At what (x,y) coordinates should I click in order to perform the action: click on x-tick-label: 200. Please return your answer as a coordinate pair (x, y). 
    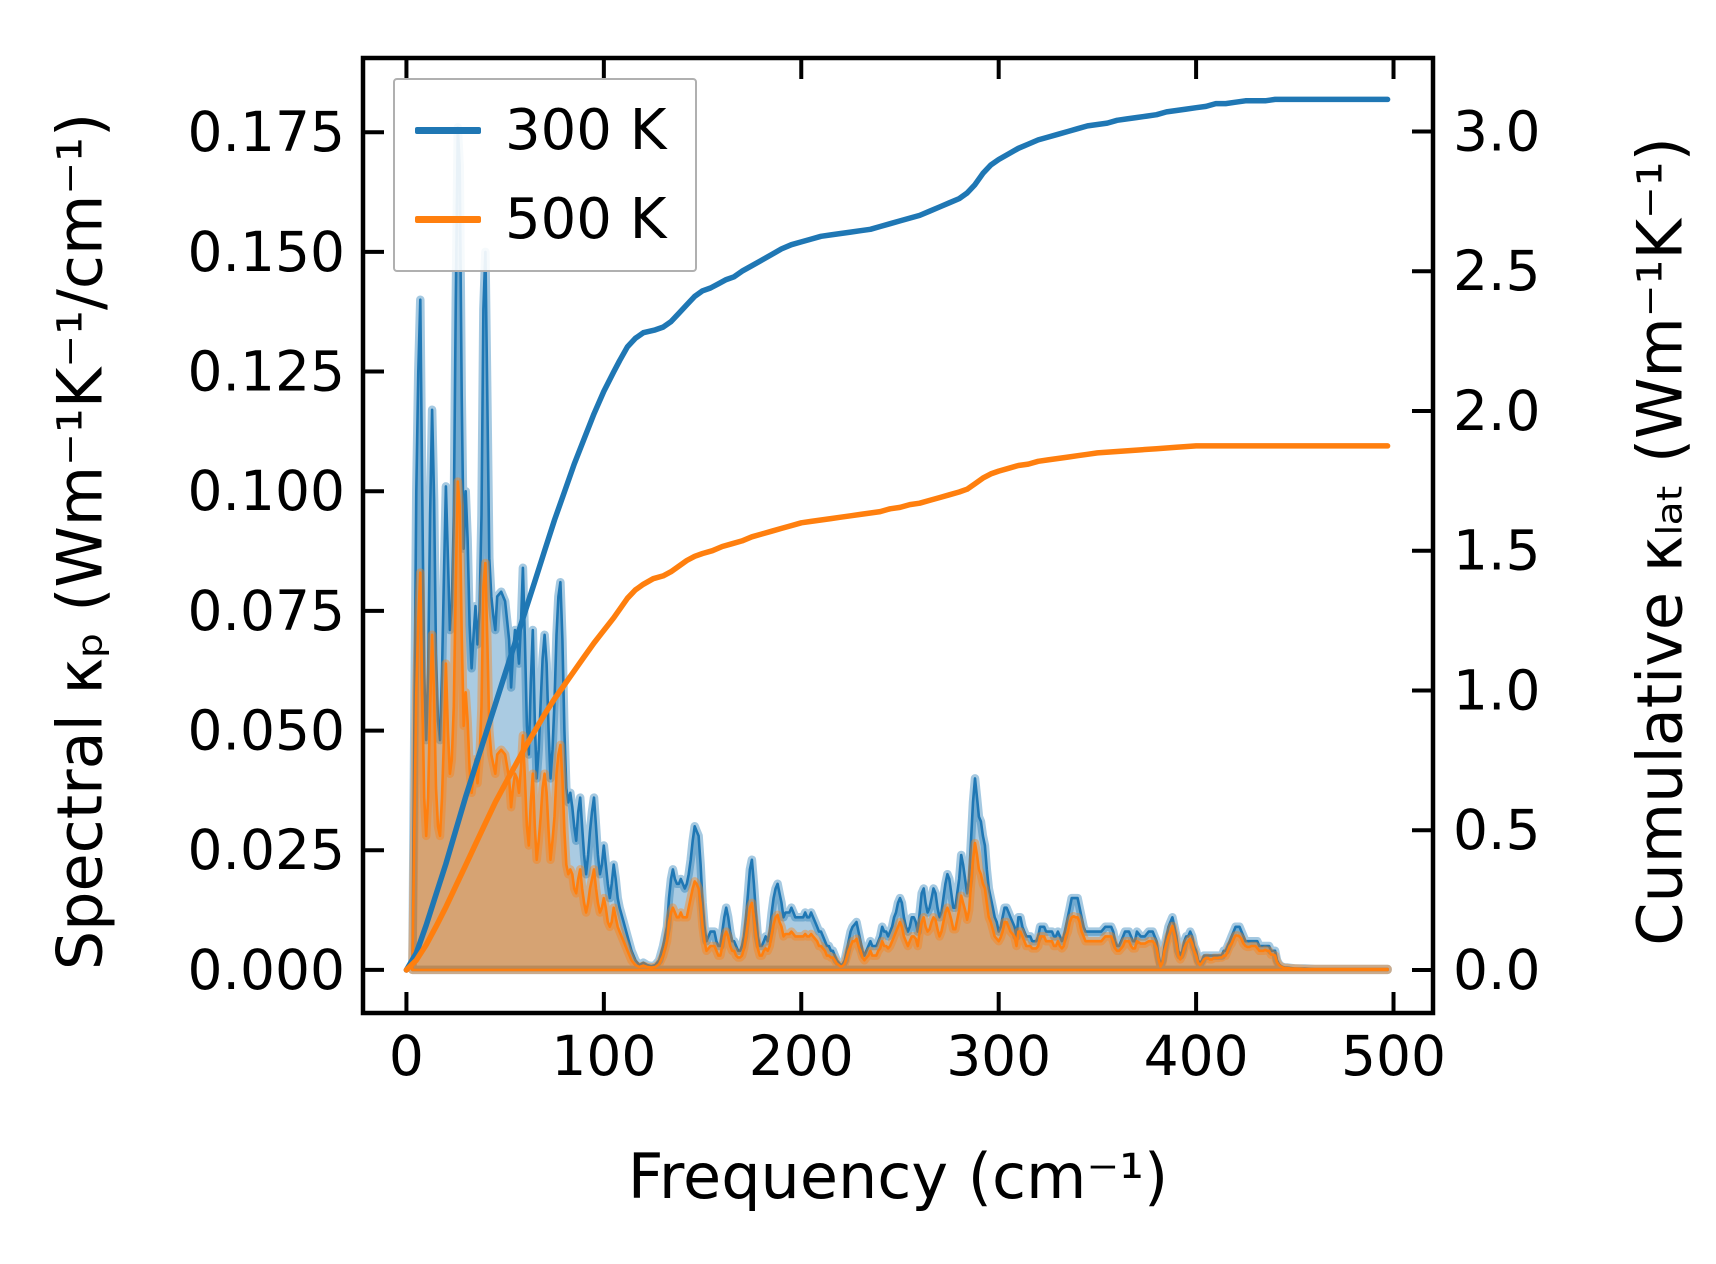
    Looking at the image, I should click on (801, 1056).